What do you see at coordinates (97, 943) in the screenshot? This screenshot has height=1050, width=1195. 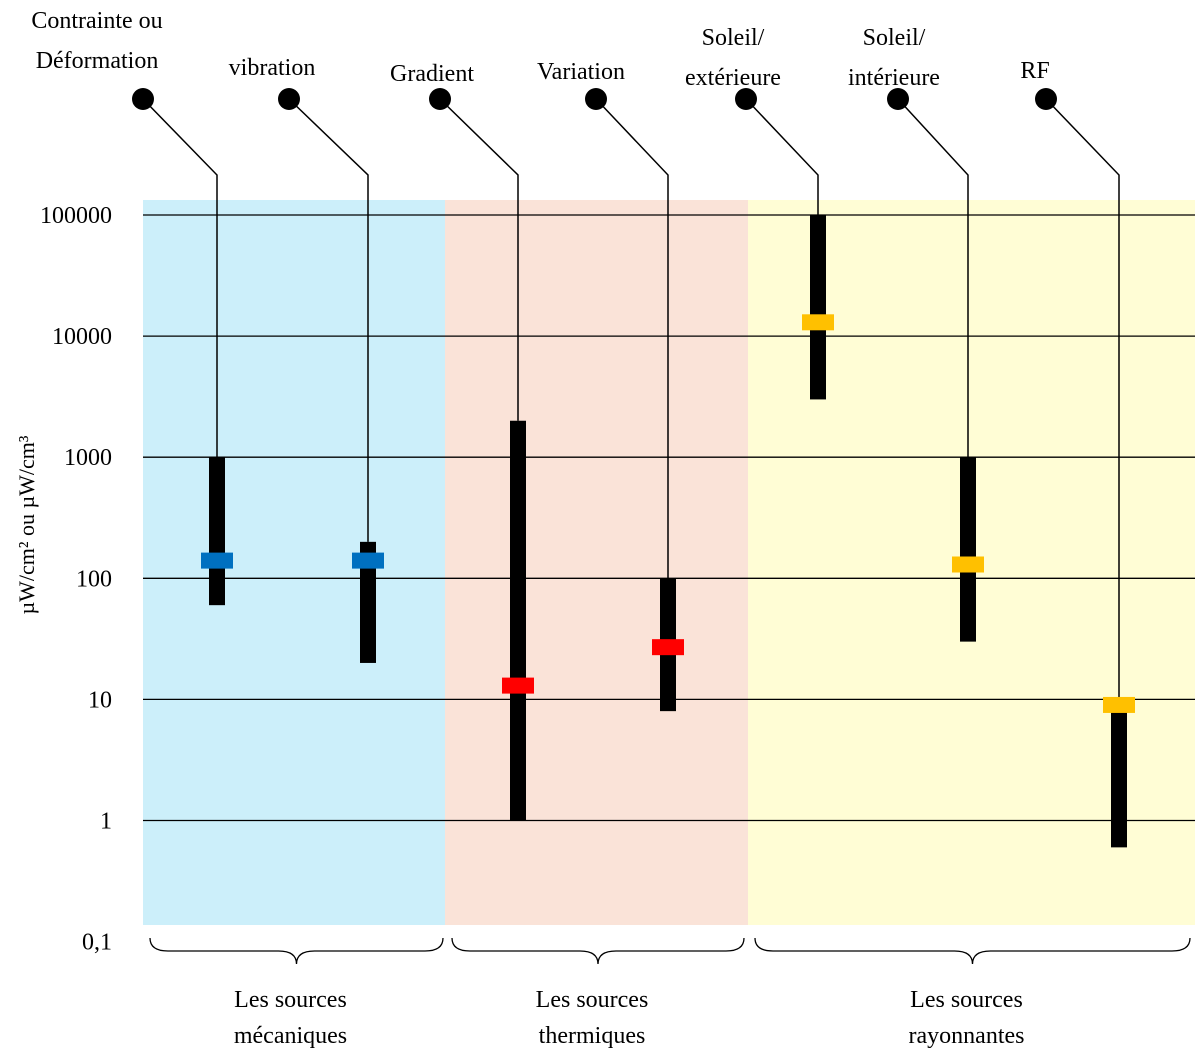 I see `y-tick-label: 0,1` at bounding box center [97, 943].